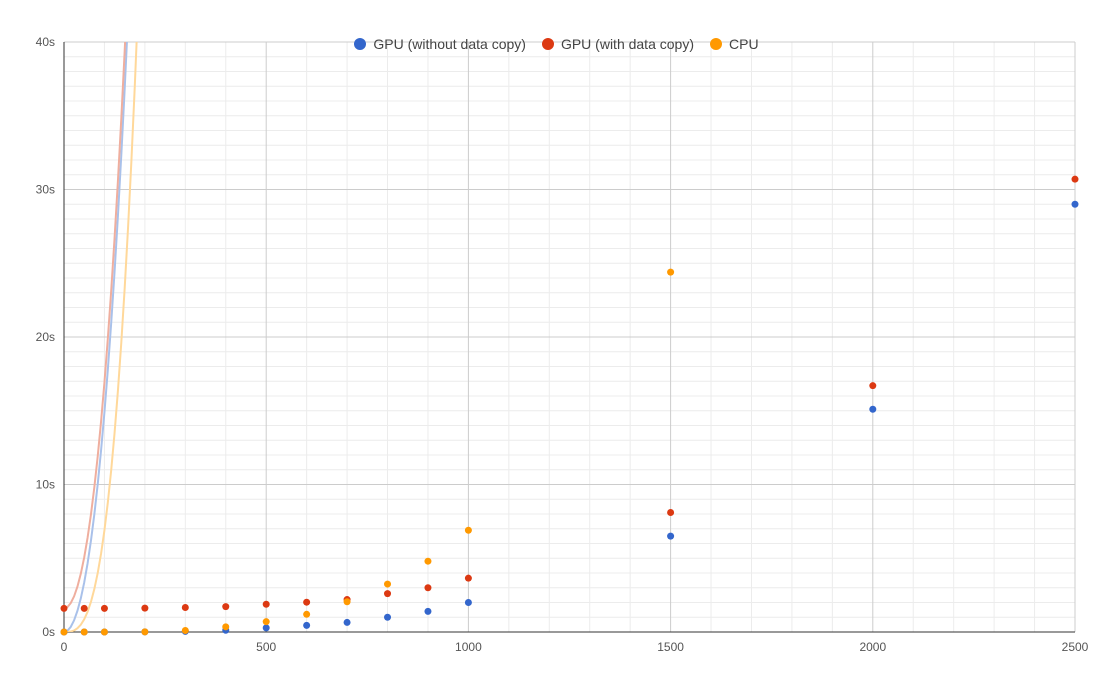  I want to click on x-axis-tick-labels: 0 500 1000 1500 2000 2500, so click(575, 647).